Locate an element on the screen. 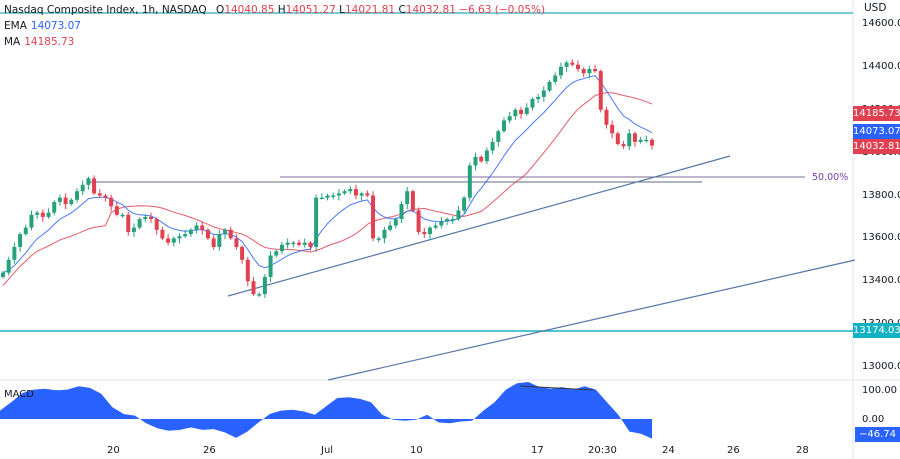 The image size is (900, 459). ma-price-tag: 14185.73 is located at coordinates (876, 113).